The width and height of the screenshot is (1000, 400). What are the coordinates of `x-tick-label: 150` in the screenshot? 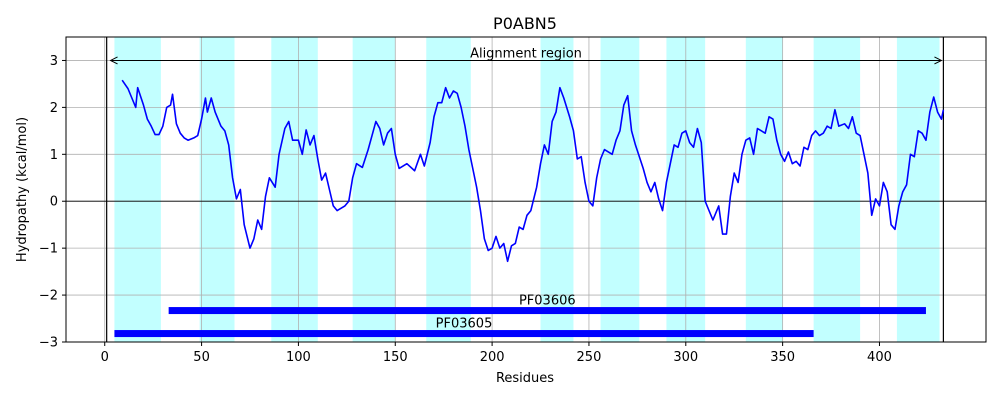 It's located at (395, 357).